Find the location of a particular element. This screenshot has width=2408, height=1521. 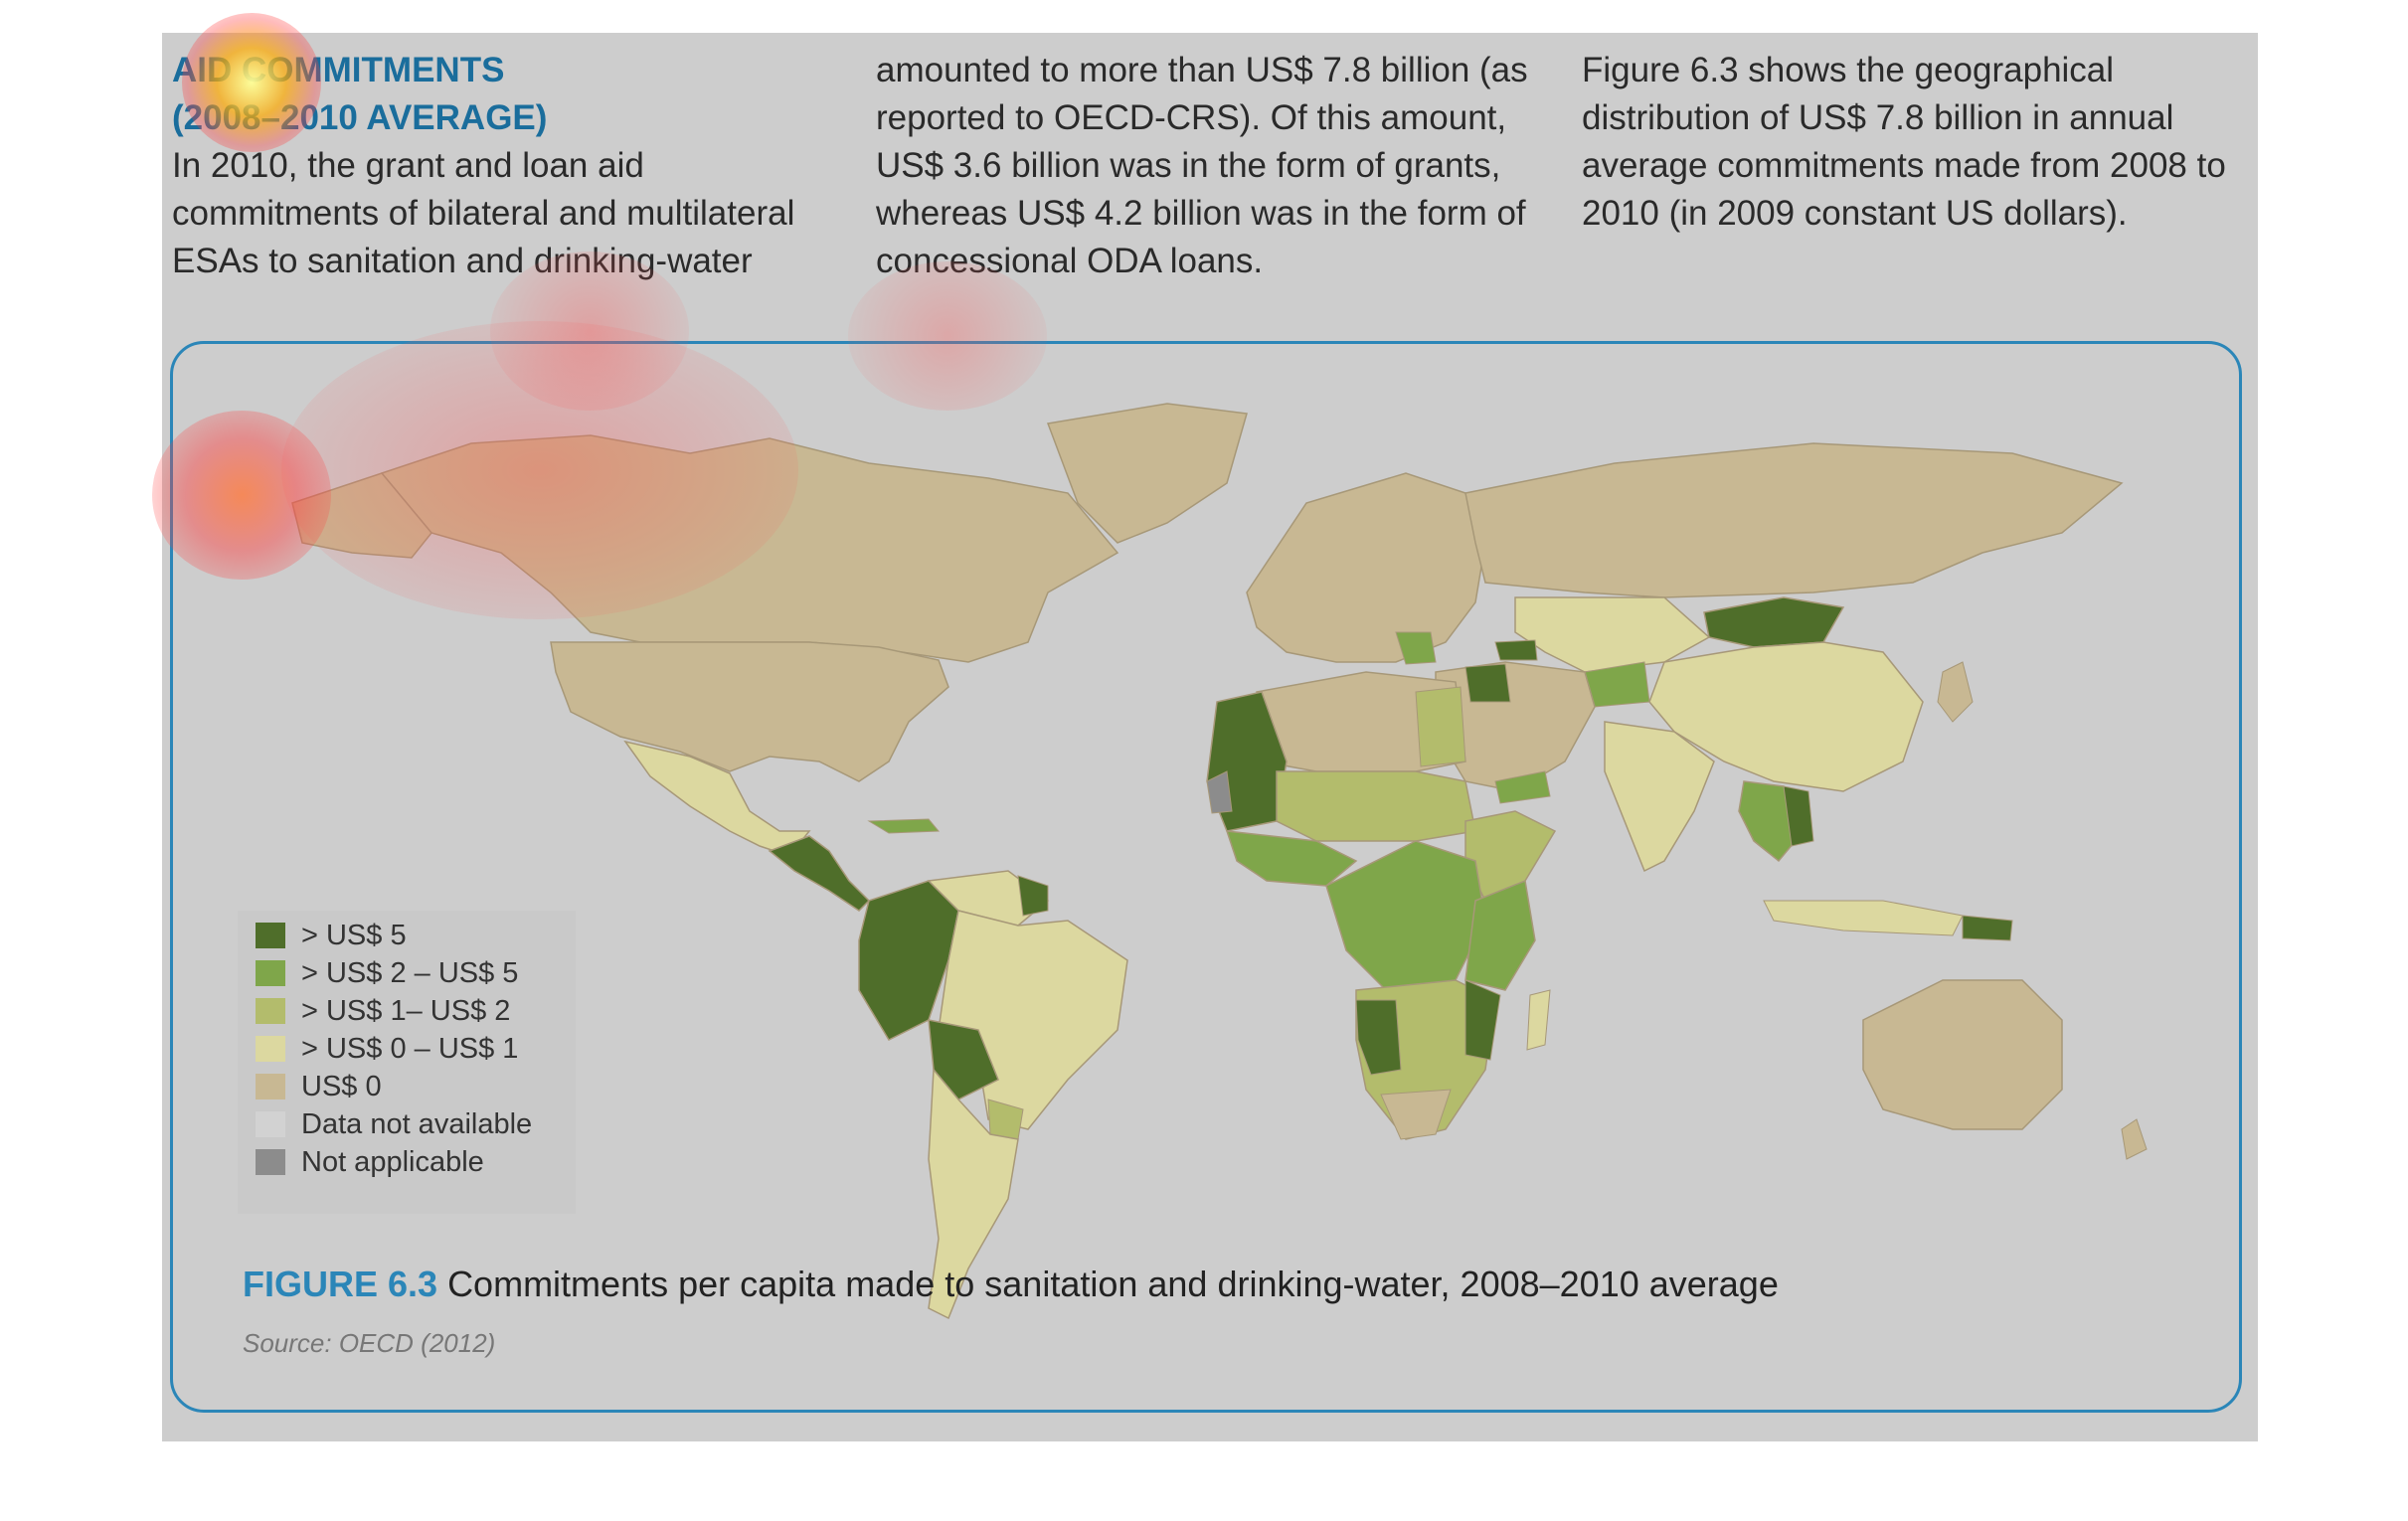

section-heading: AID COMMITMENTS (2008–2010 AVERAGE) is located at coordinates (359, 94).